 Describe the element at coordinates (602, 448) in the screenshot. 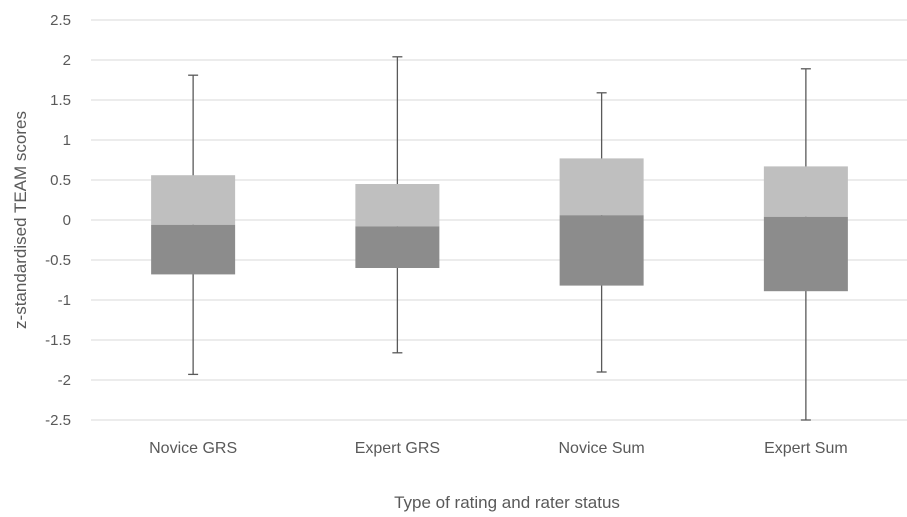

I see `x-category-label: Novice Sum` at that location.